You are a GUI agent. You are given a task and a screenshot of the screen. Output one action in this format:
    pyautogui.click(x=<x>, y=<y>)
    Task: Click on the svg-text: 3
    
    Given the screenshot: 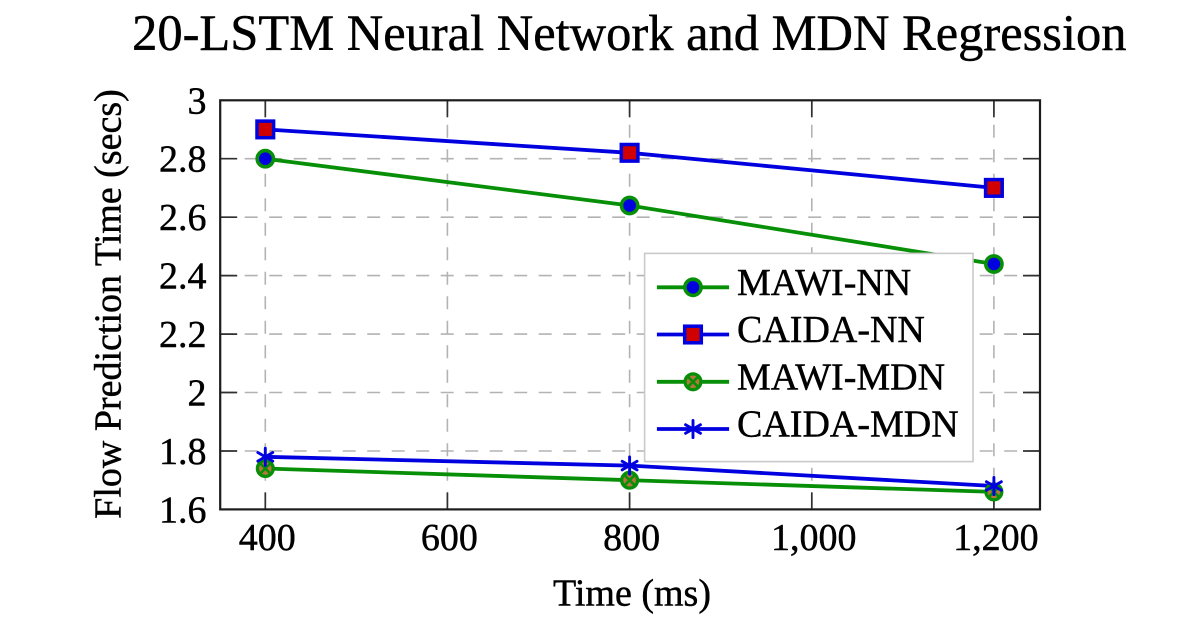 What is the action you would take?
    pyautogui.click(x=197, y=101)
    